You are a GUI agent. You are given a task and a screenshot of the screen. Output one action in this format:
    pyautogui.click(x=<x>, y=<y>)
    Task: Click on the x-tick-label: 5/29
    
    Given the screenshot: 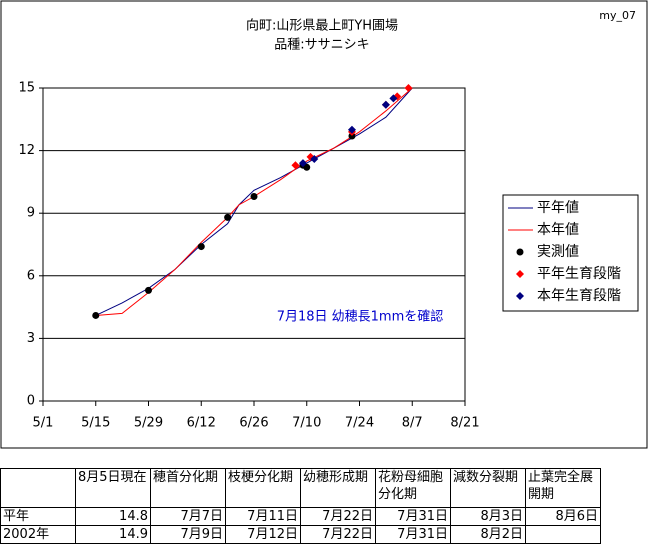 What is the action you would take?
    pyautogui.click(x=148, y=423)
    